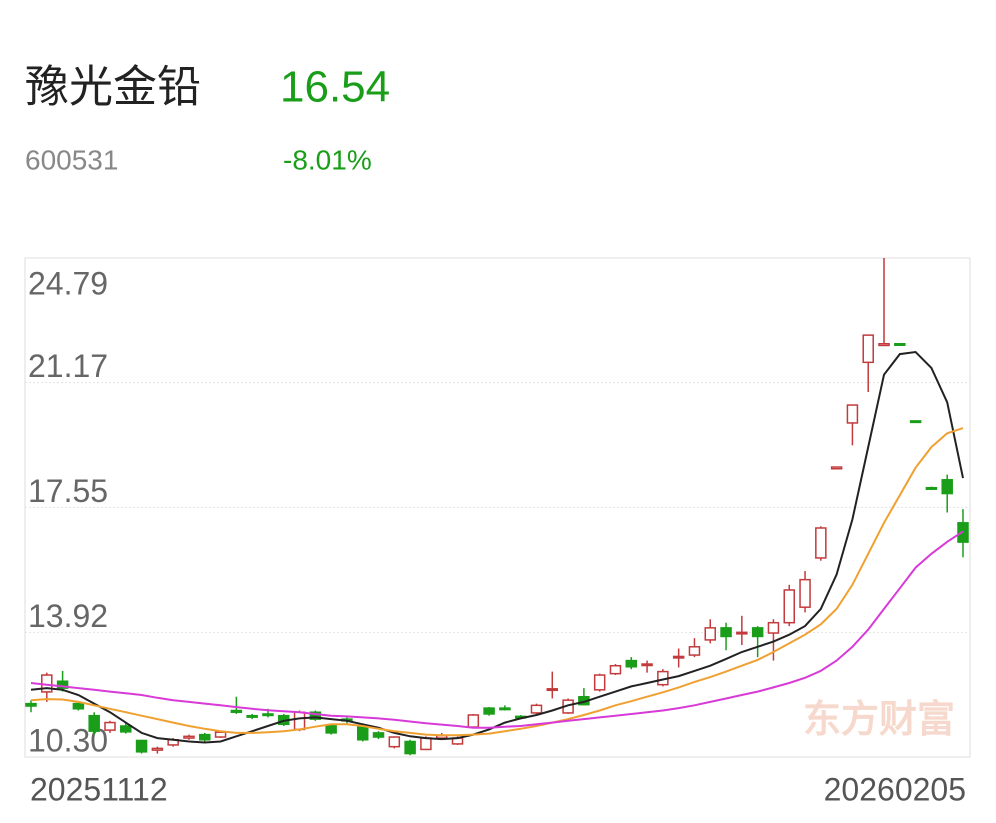 The image size is (996, 823). I want to click on x-tick-label: 20260205, so click(895, 789).